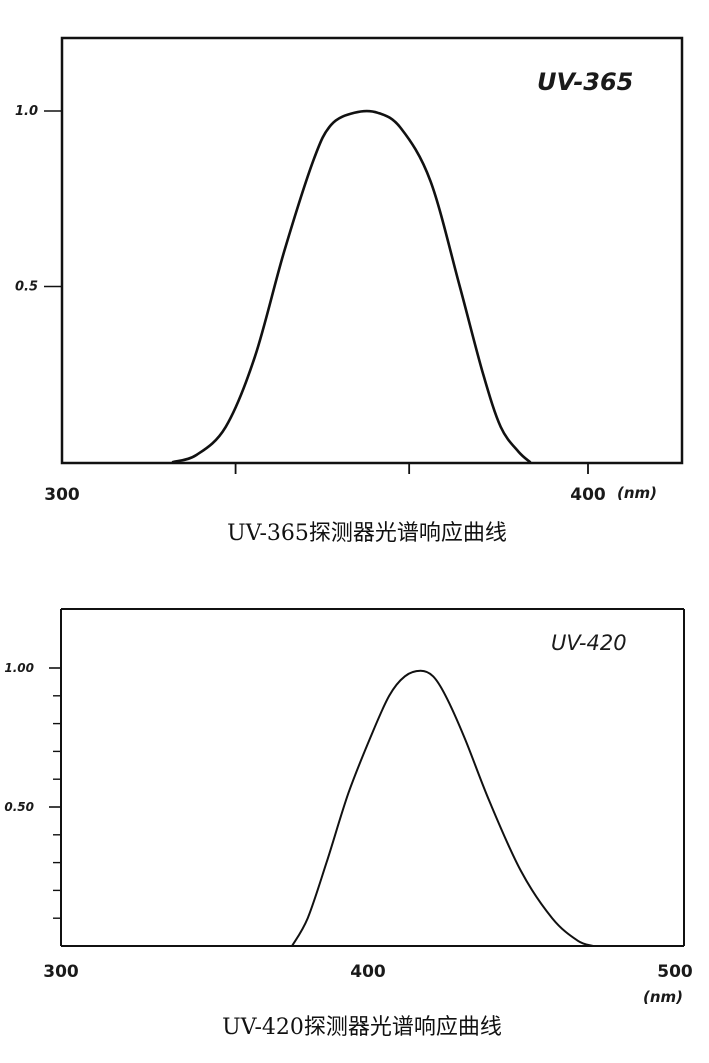 This screenshot has width=709, height=1063. Describe the element at coordinates (26, 287) in the screenshot. I see `y-tick-label: 0.5` at that location.